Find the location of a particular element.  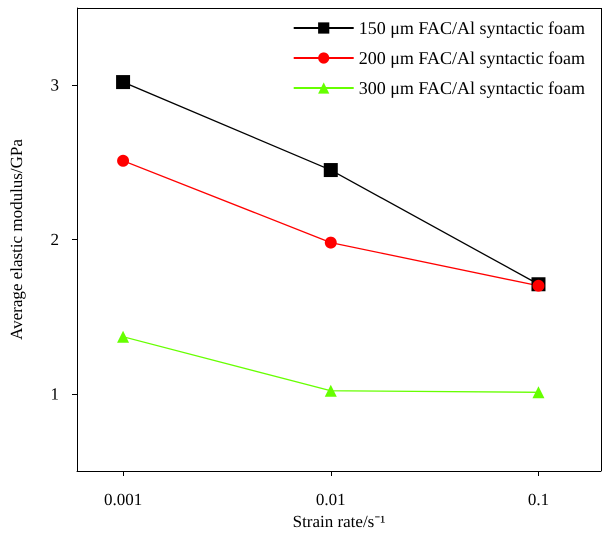

y-axis-title: Average elastic modulus/GPa is located at coordinates (16, 239).